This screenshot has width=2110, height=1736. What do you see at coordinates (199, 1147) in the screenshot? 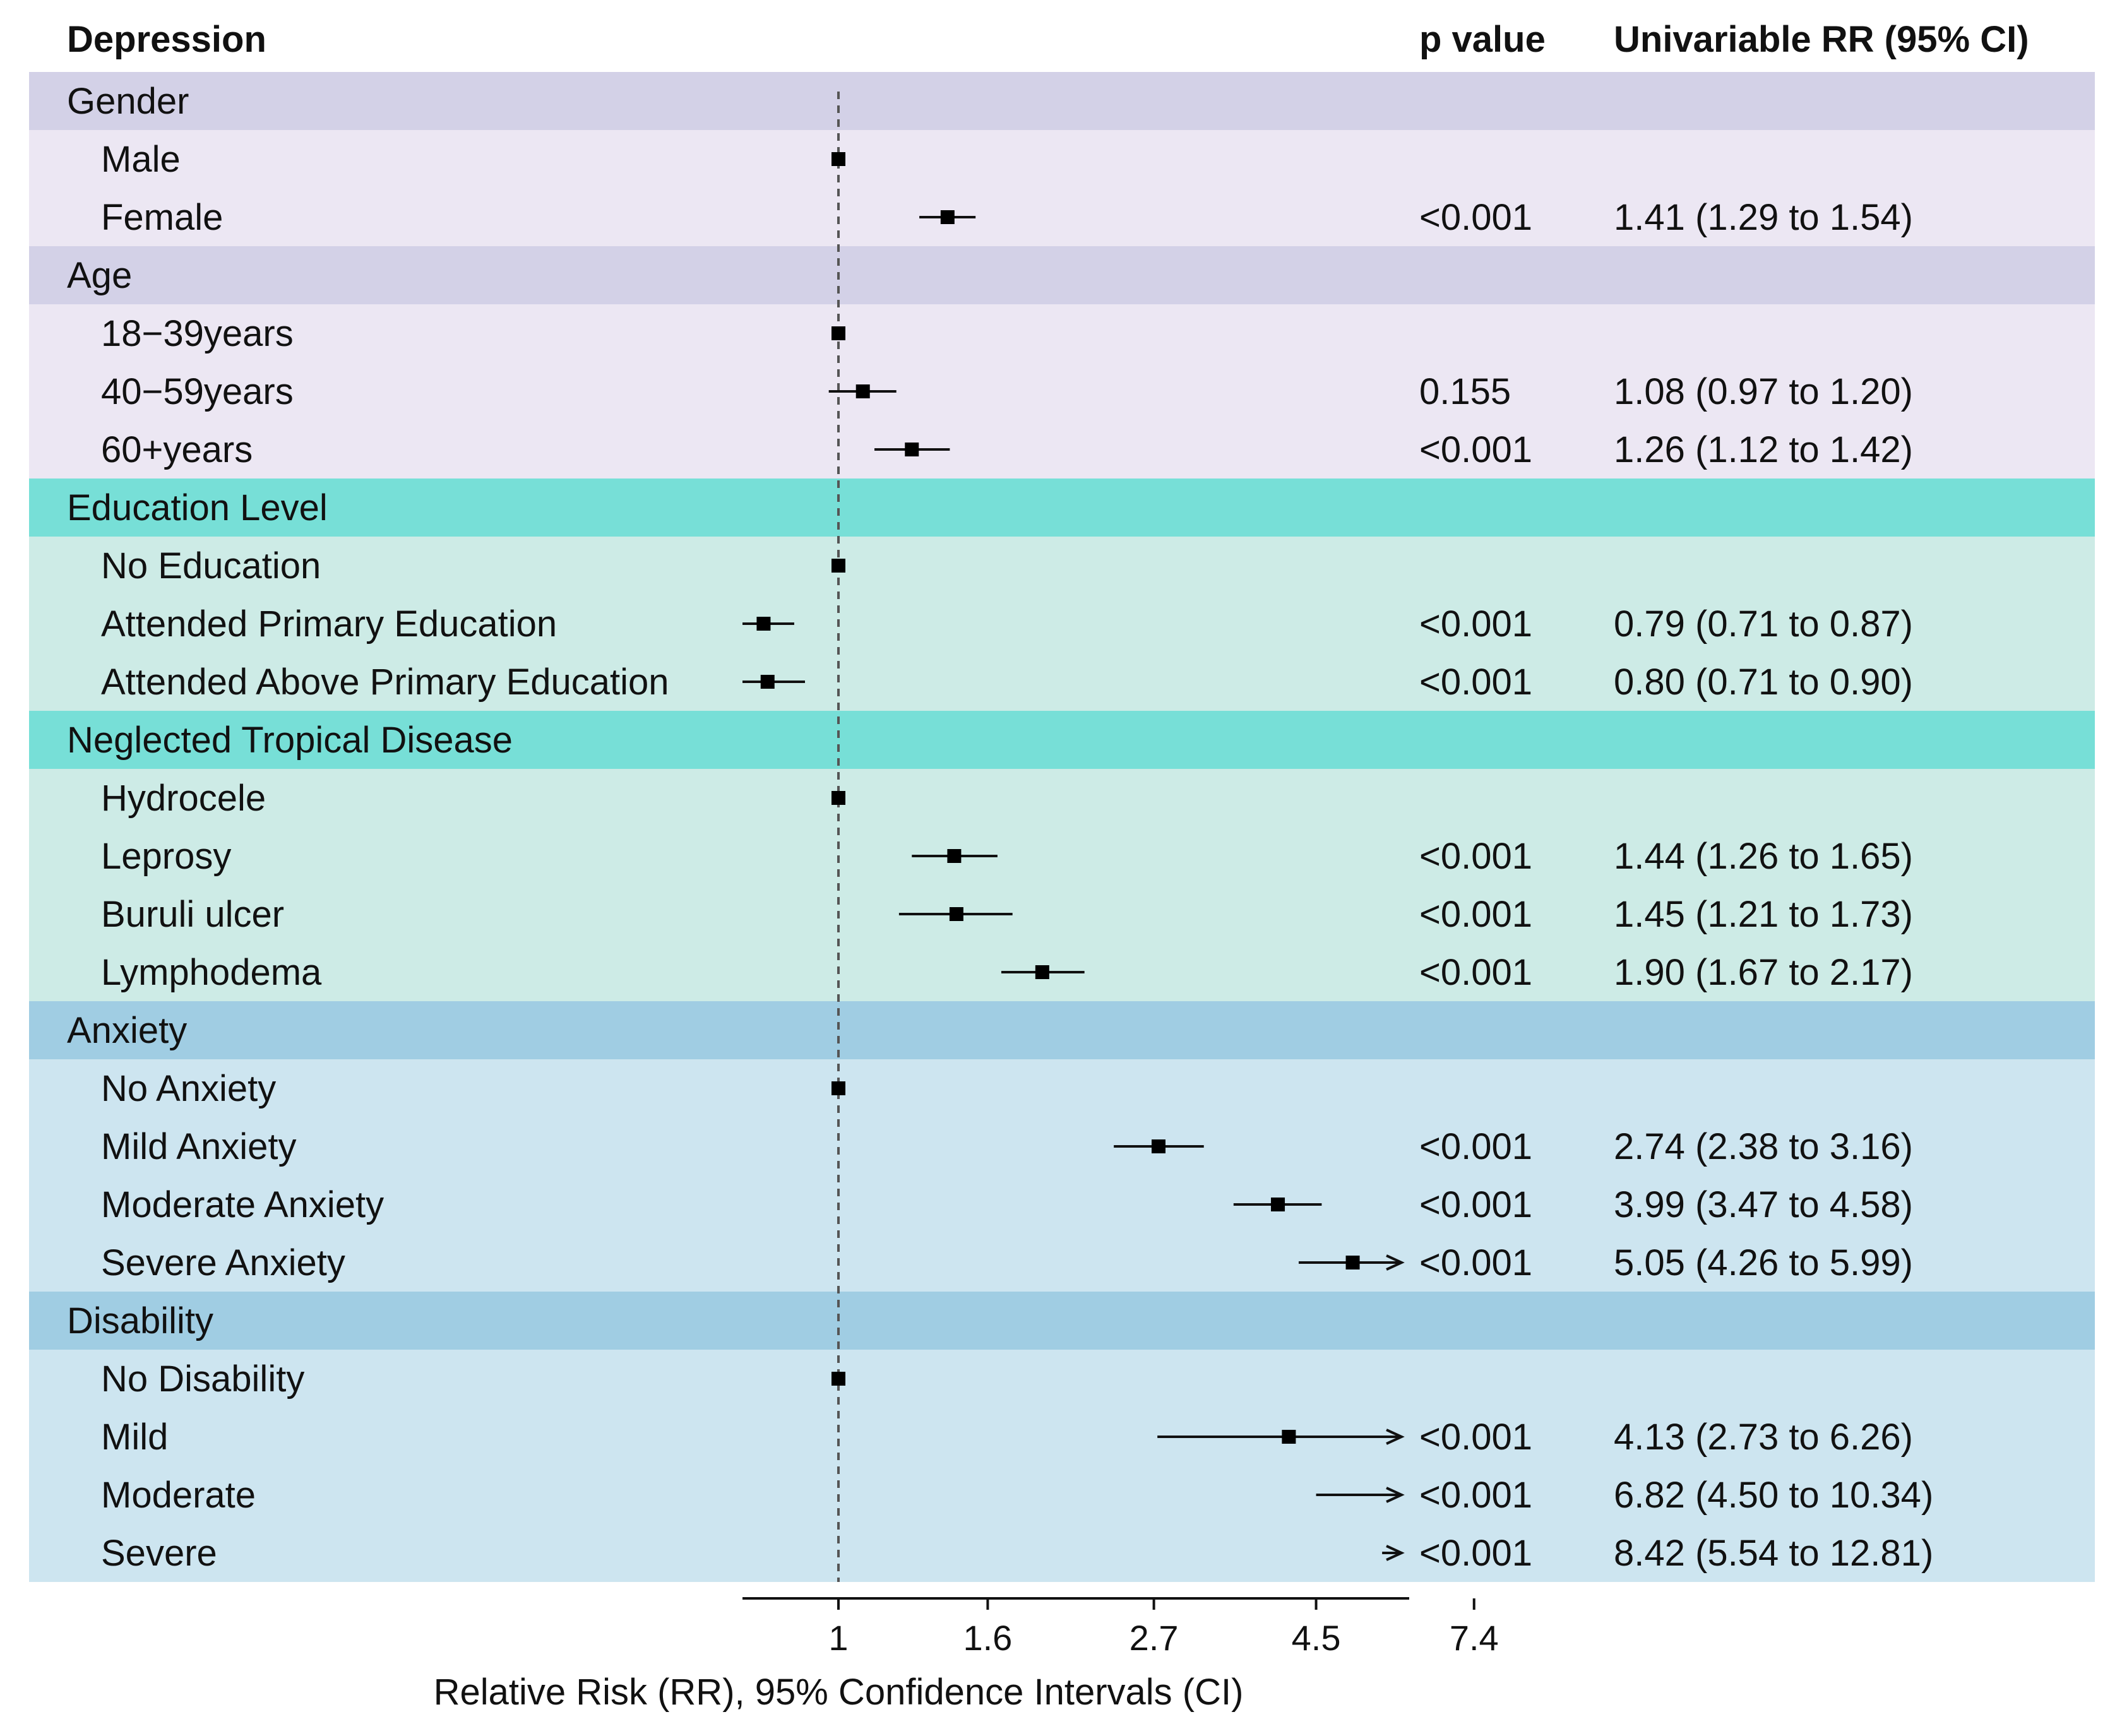
I see `row-label-anxiety-mild-anxiety: Mild Anxiety` at bounding box center [199, 1147].